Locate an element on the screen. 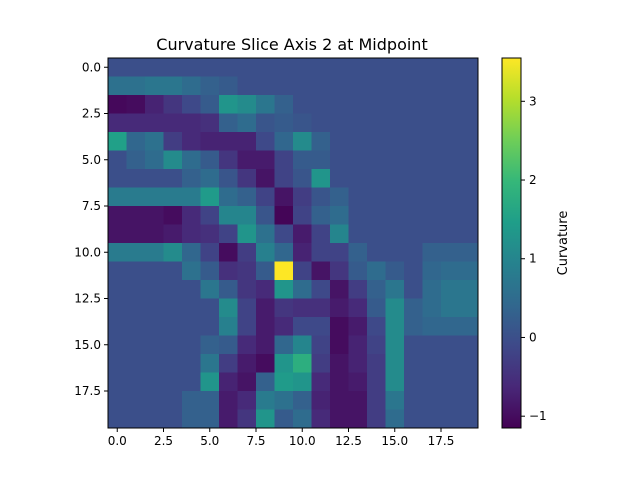  y-axis: 0.0 2.5 5.0 7.5 10.0 12.5 15.0 17.5 is located at coordinates (91, 229).